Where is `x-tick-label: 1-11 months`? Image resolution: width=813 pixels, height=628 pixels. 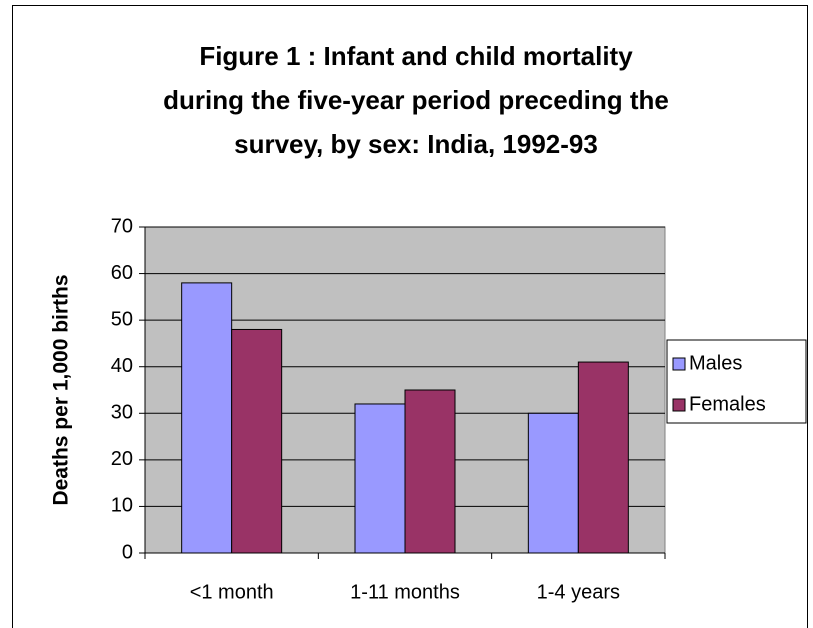 x-tick-label: 1-11 months is located at coordinates (405, 592).